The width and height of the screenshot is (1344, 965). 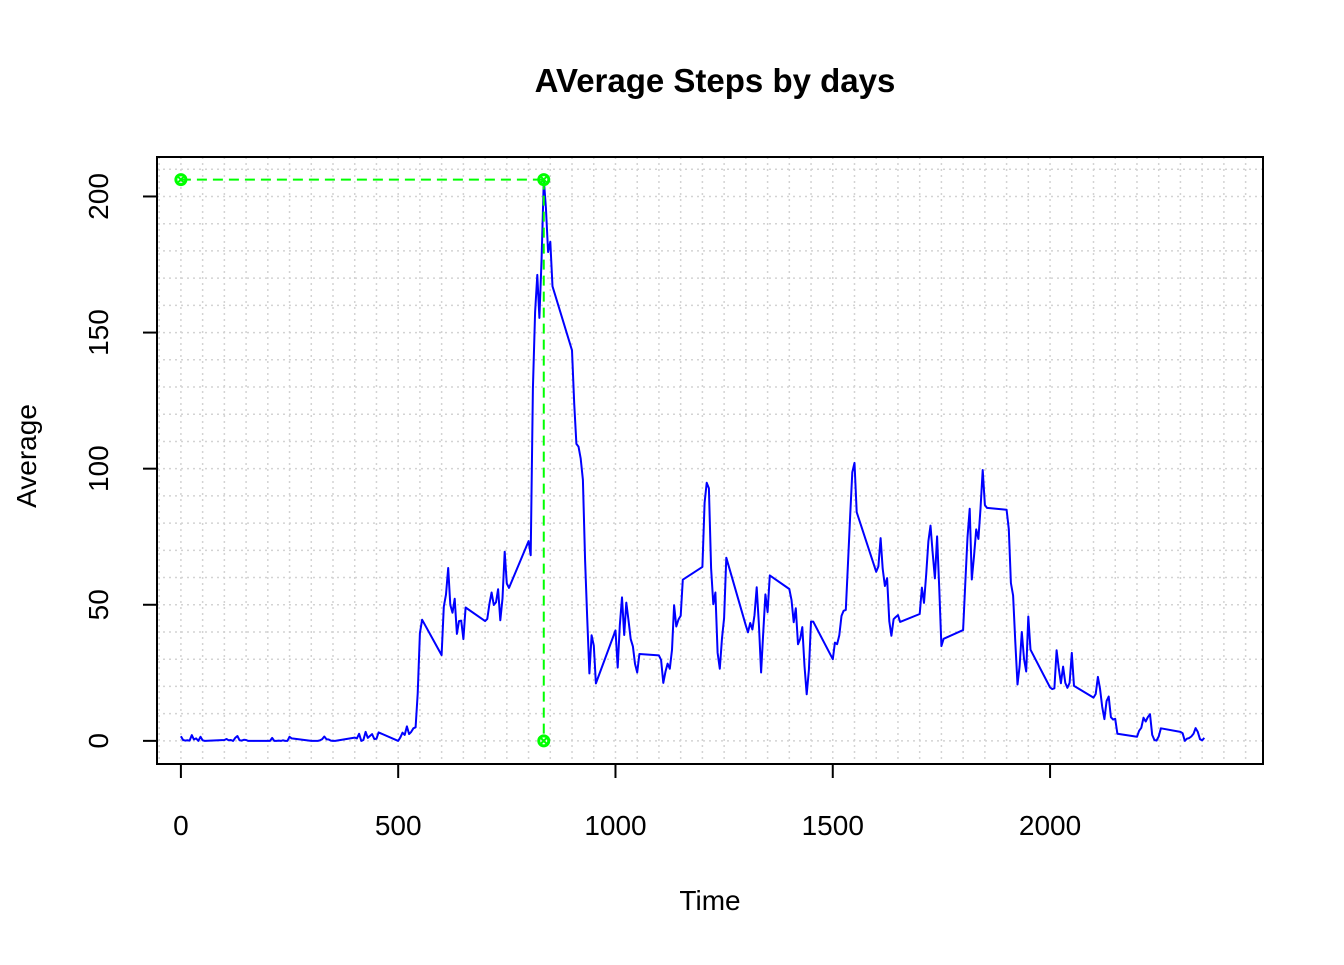 I want to click on max-marker-y-axis-cross, so click(x=181, y=179).